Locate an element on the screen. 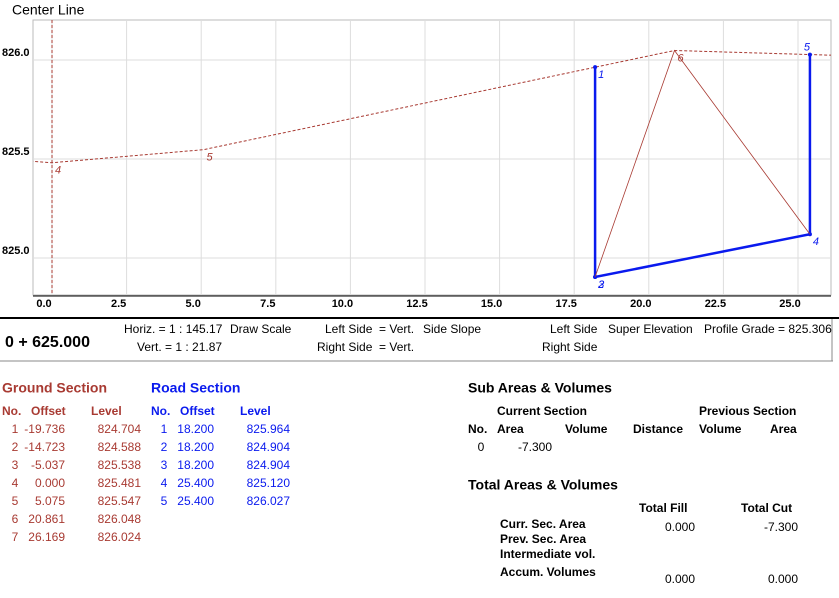 Image resolution: width=839 pixels, height=598 pixels. horiz-scale: Horiz. = 1 : 145.17 is located at coordinates (173, 329).